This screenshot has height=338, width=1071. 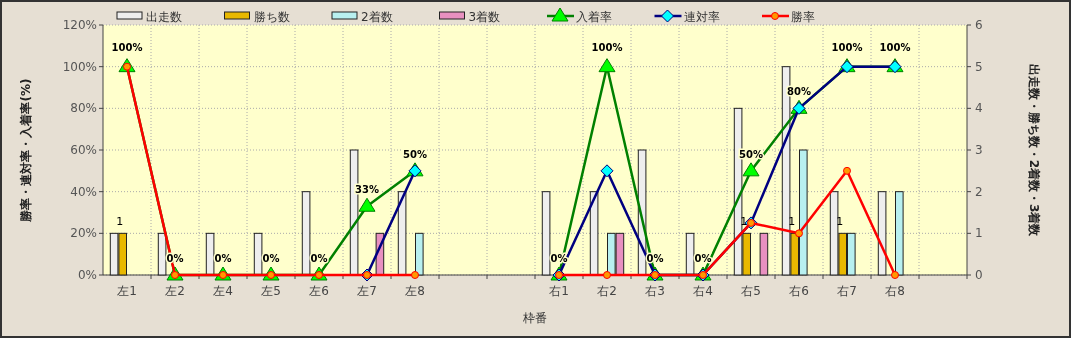 I want to click on y2-axis-title: 出走数・勝ち数・2着数・3着数, so click(x=1034, y=150).